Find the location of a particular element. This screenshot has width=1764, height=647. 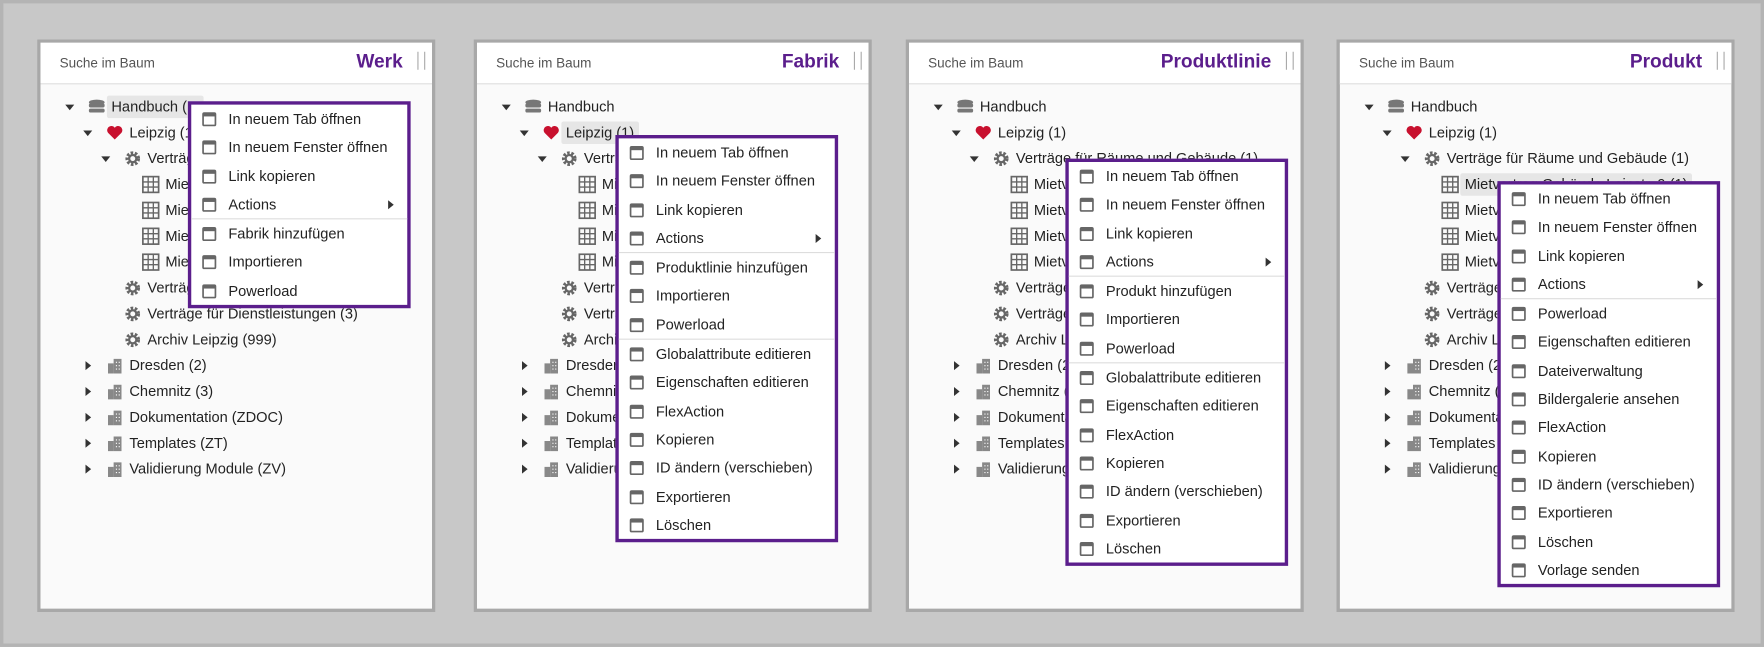

tree-node: Verträge für Räume und Gebäude (1) is located at coordinates (1550, 158).